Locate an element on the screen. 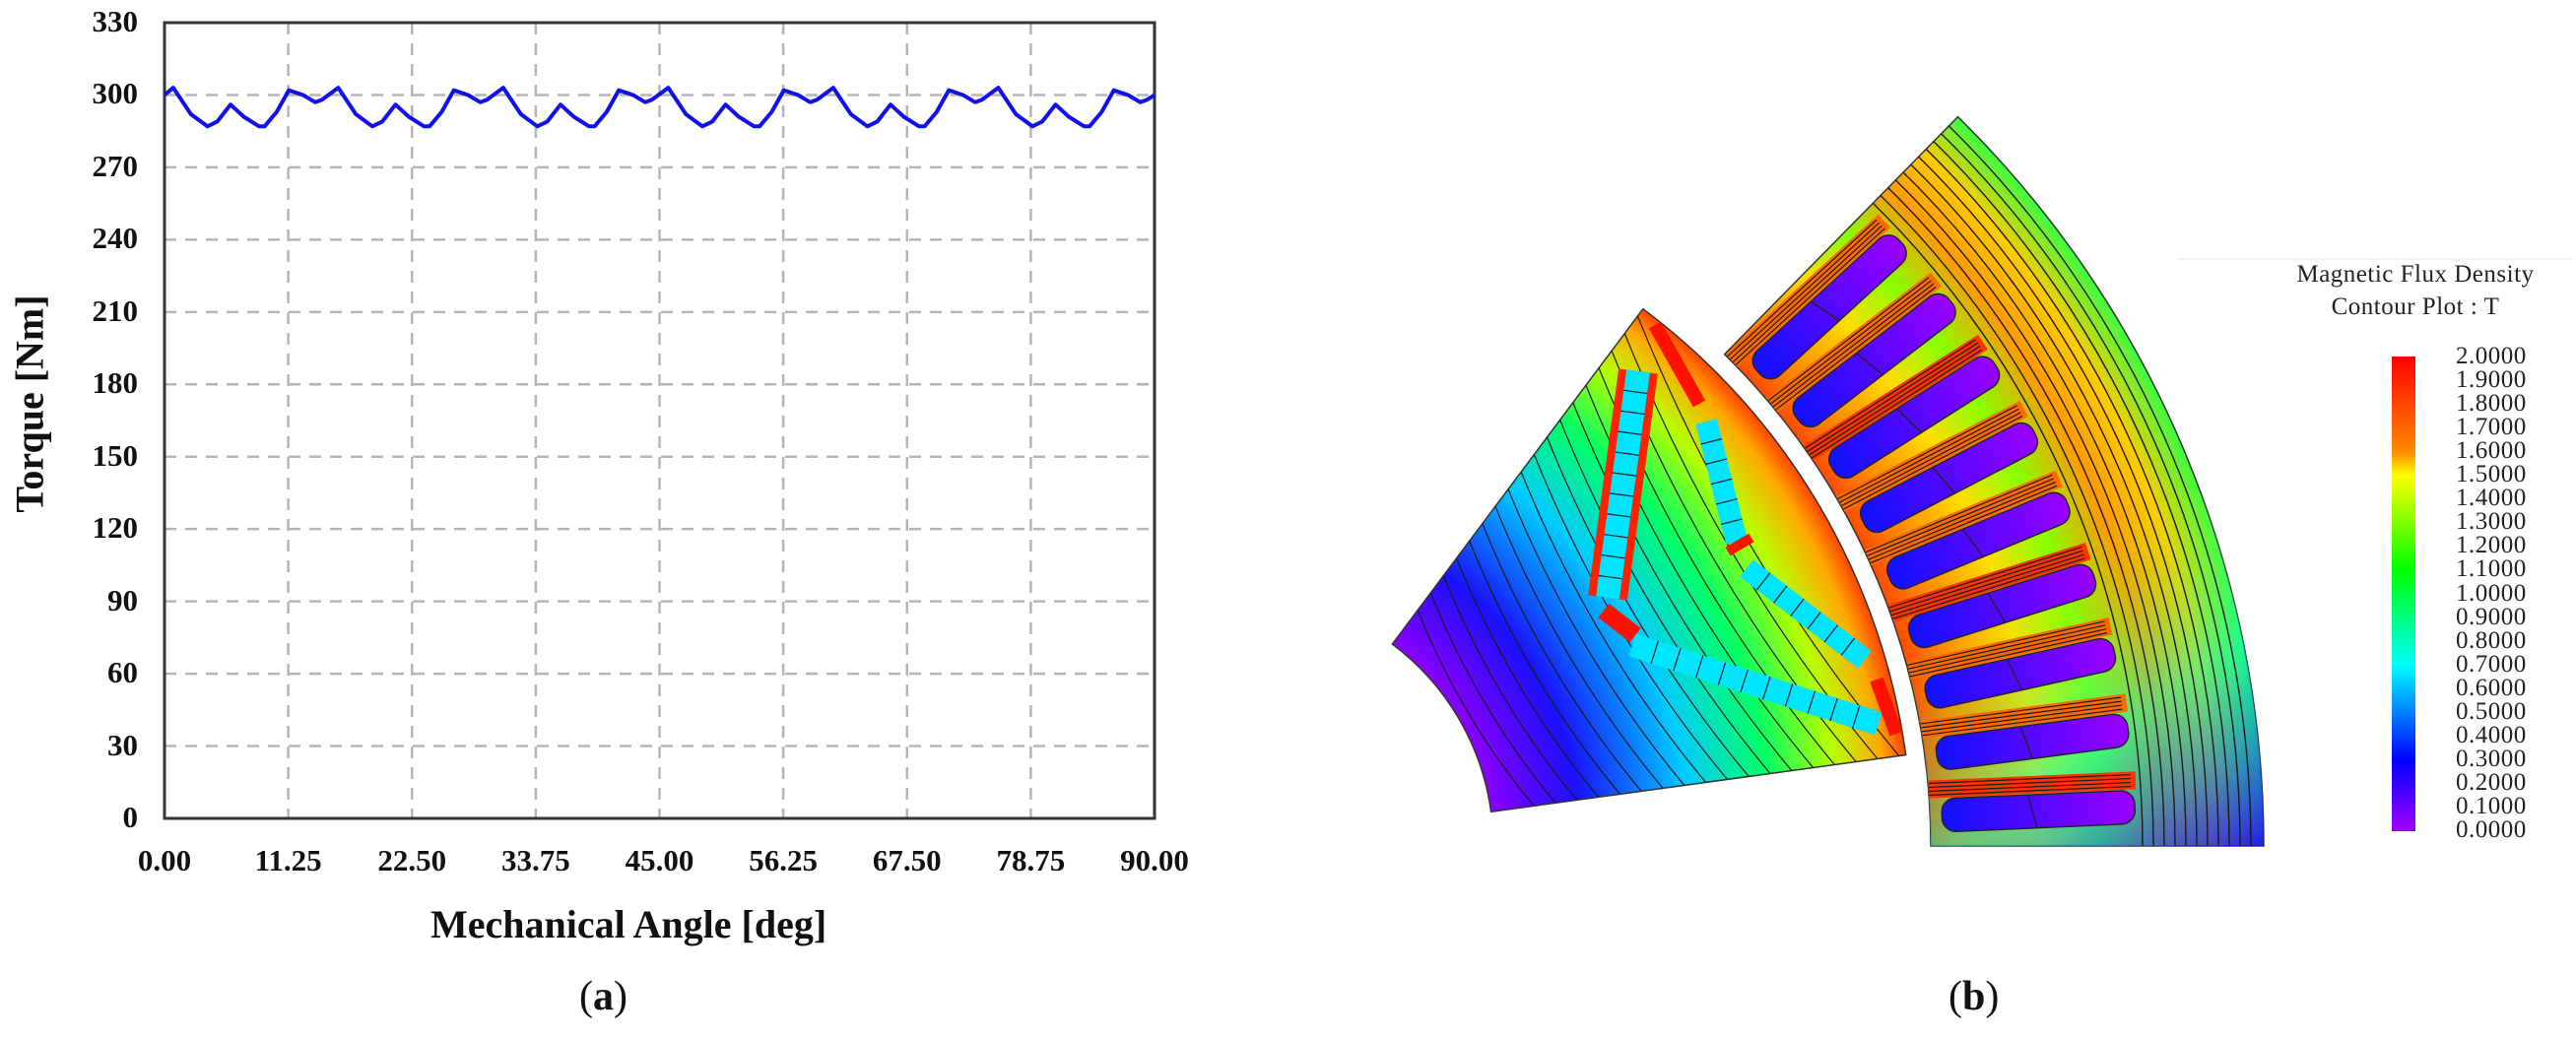 Image resolution: width=2576 pixels, height=1038 pixels. rib-top is located at coordinates (1677, 364).